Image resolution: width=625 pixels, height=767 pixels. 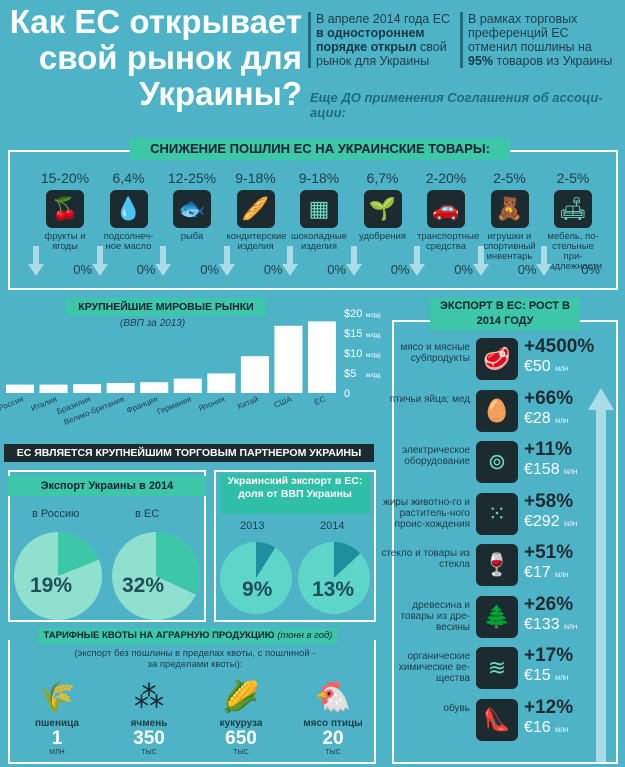 I want to click on tariff-item: 9-18% 🥖 кондитерские изделия 0%, so click(x=257, y=223).